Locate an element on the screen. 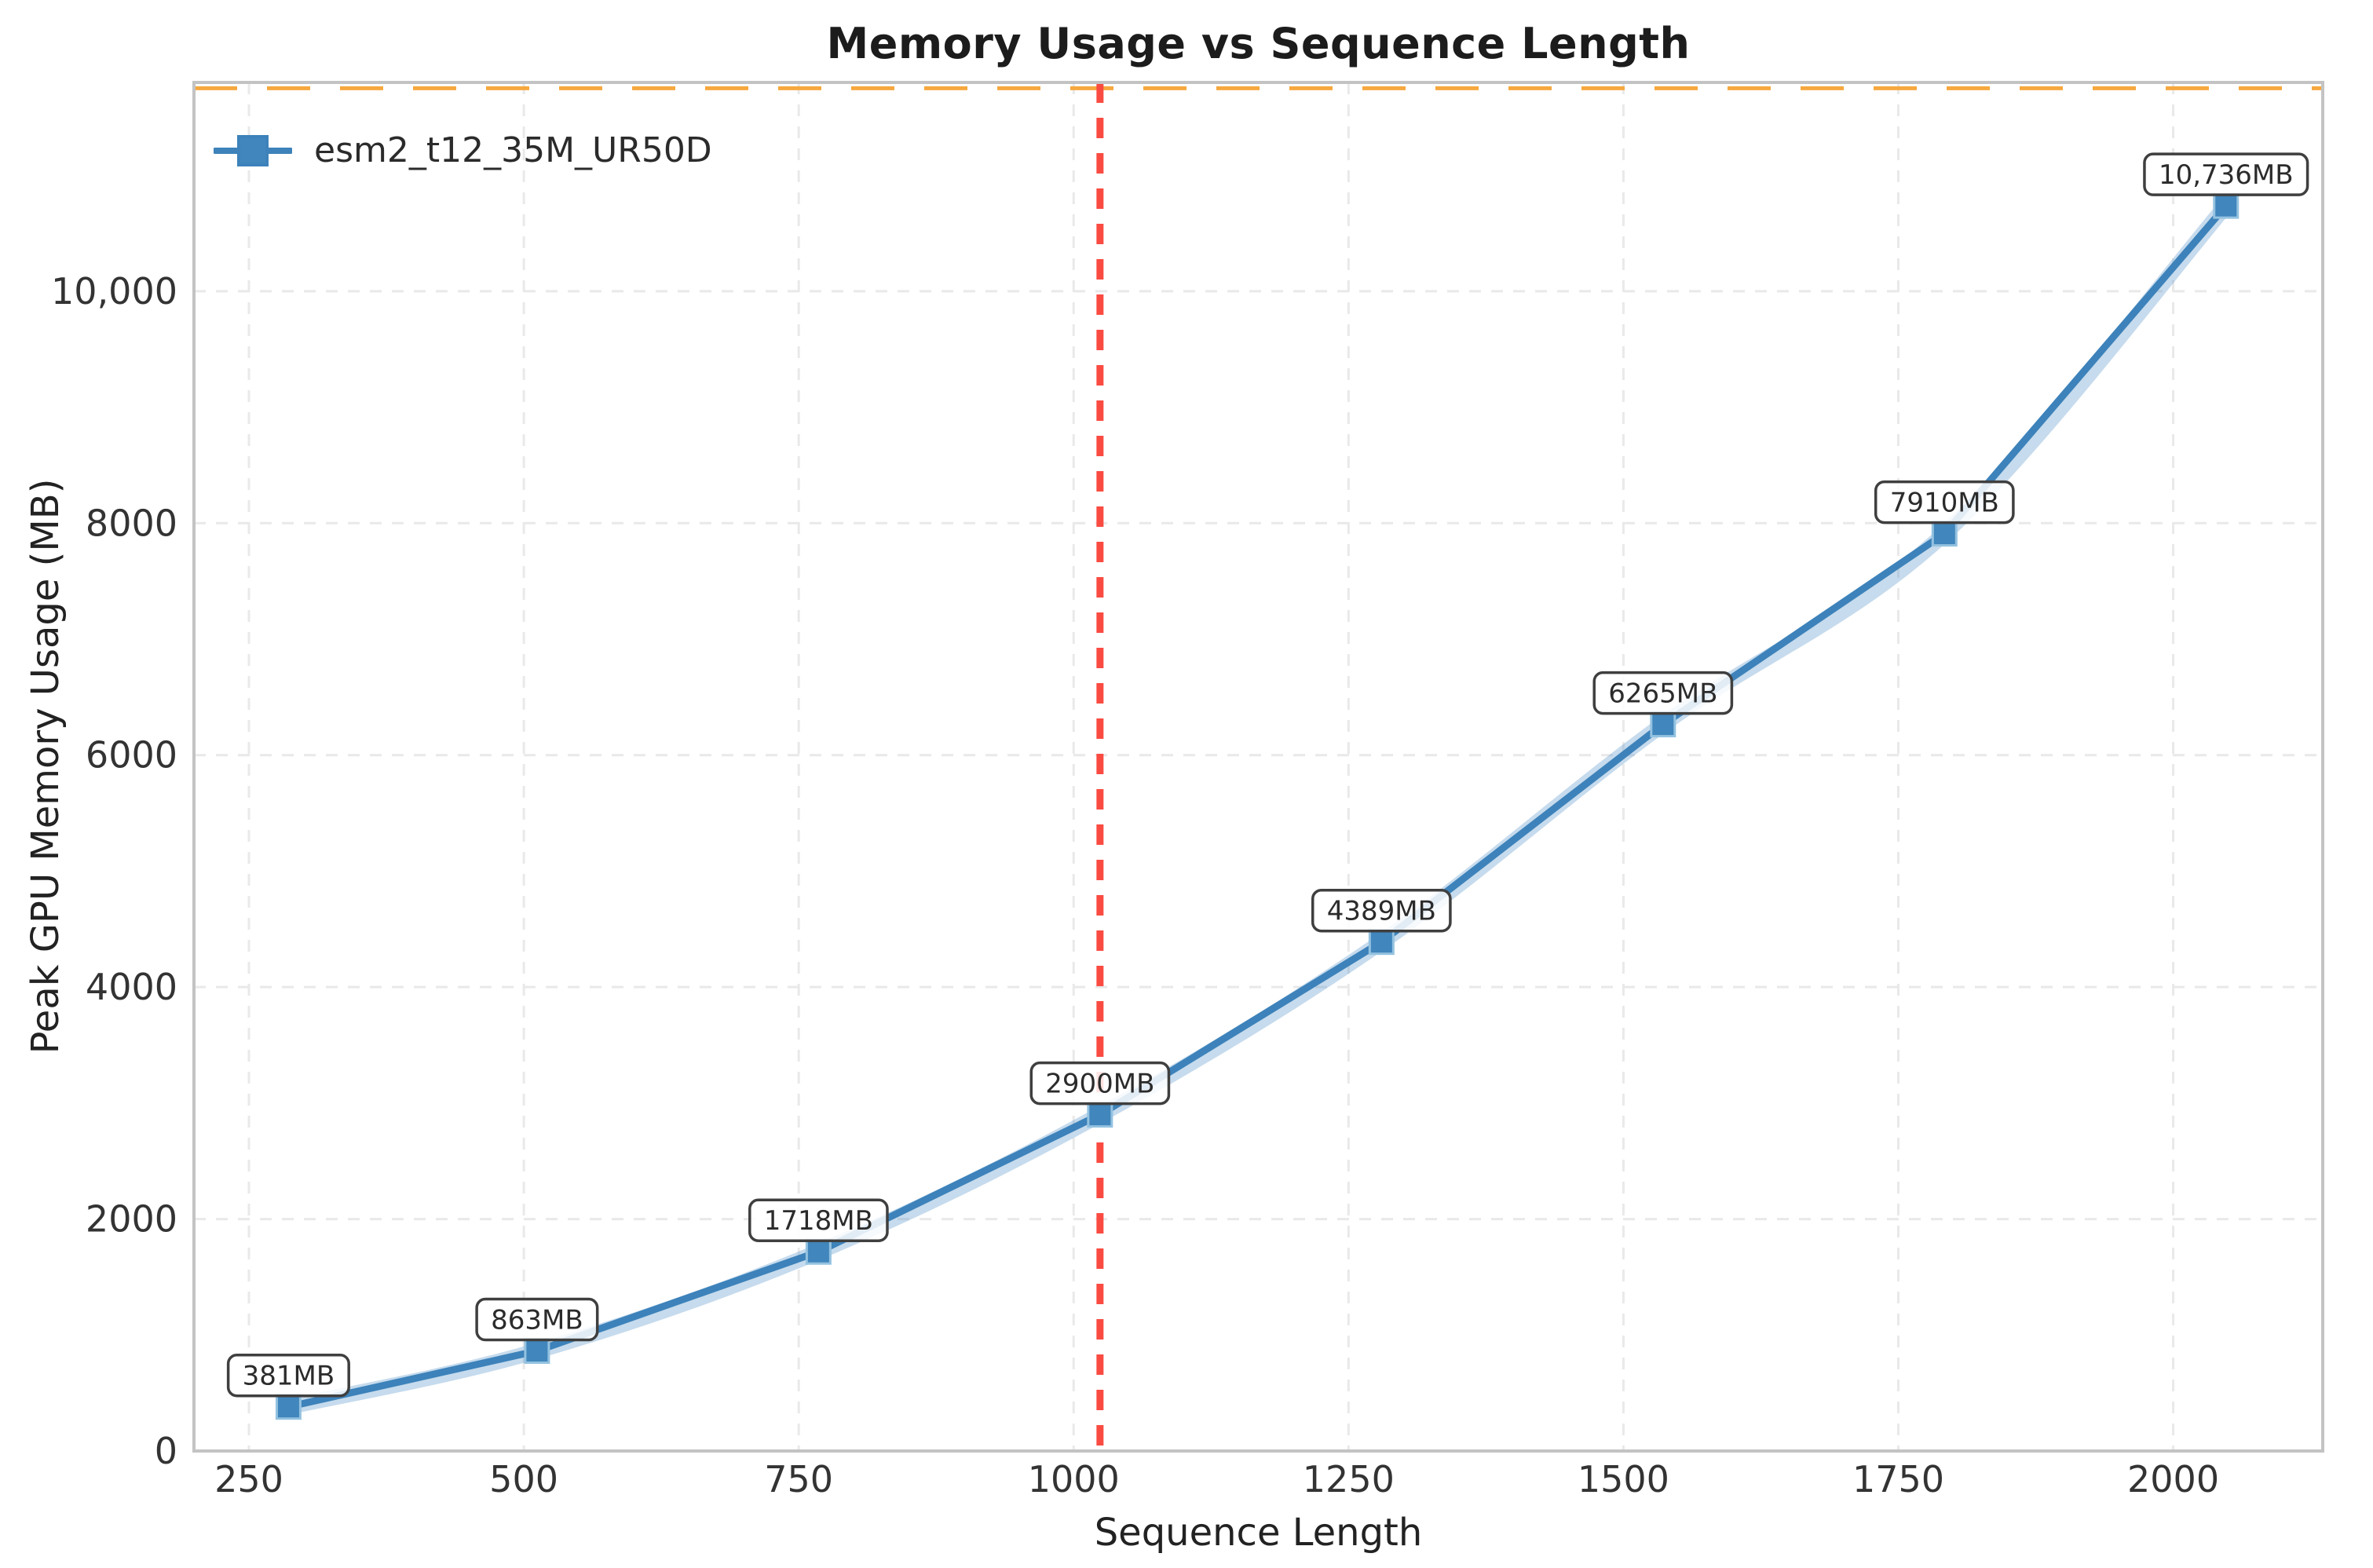 This screenshot has width=2373, height=1568. point-label-text: 381MB is located at coordinates (289, 1376).